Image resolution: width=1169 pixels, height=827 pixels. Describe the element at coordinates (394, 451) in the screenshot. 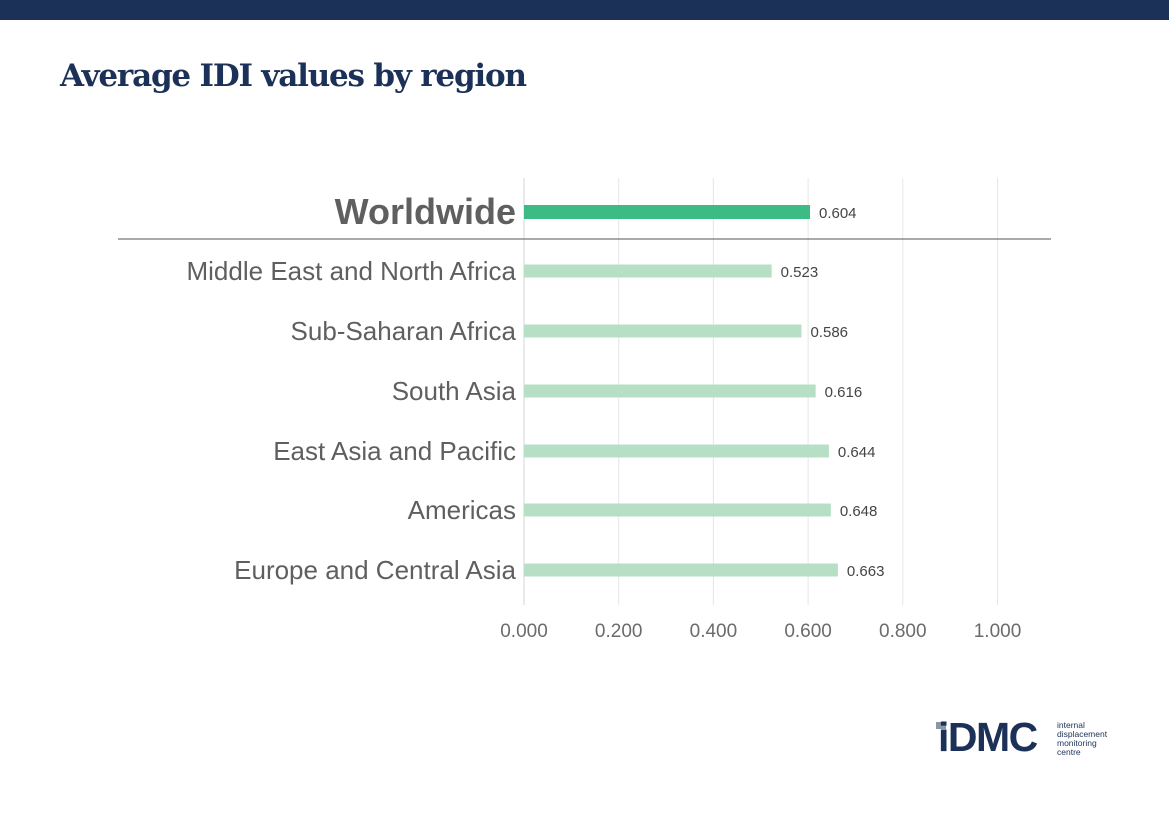

I see `category-label: East Asia and Pacific` at that location.